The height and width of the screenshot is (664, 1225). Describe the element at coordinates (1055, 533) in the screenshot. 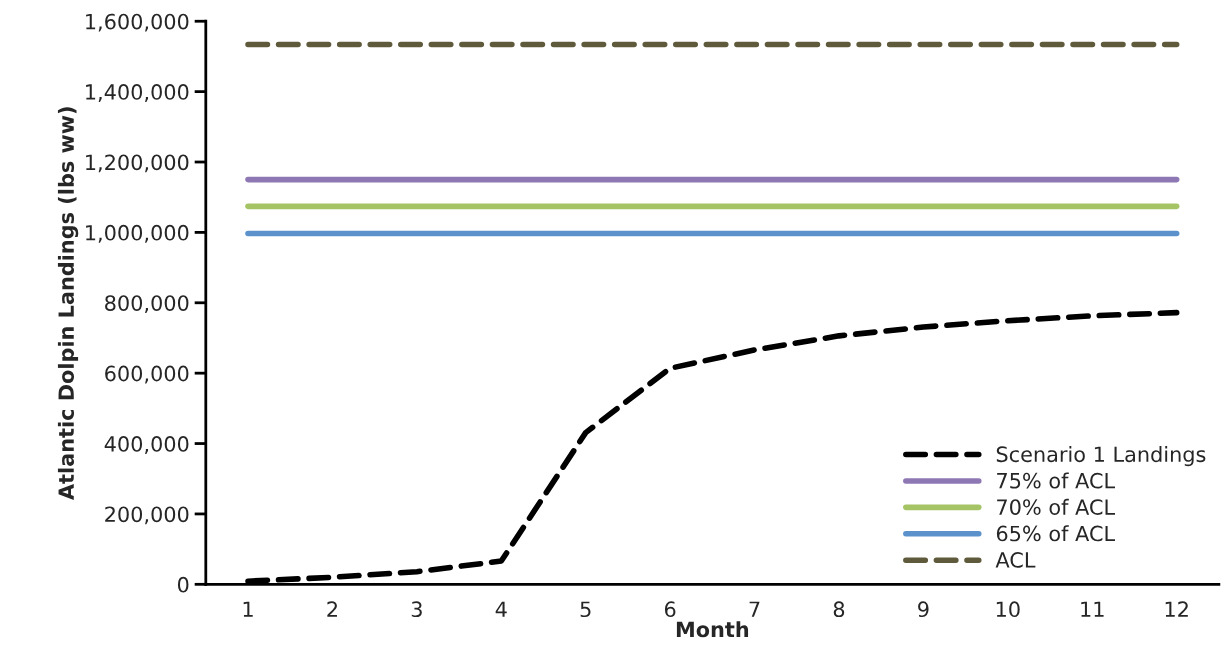

I see `legend-label: 65% of ACL` at that location.